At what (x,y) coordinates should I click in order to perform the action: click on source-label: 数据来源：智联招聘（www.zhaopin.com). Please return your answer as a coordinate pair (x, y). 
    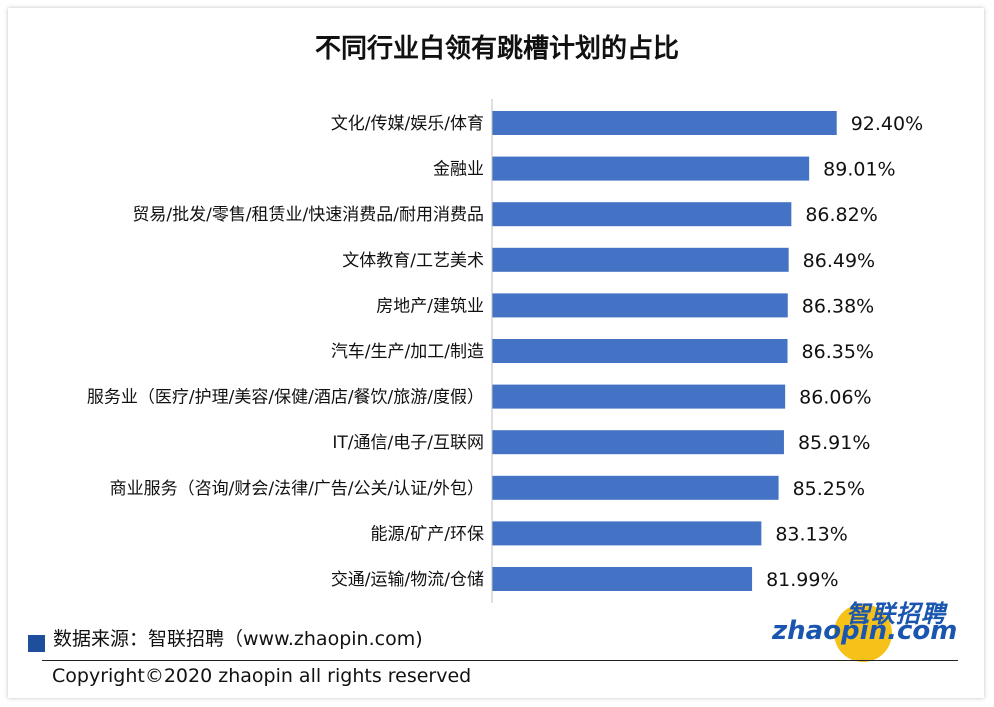
    Looking at the image, I should click on (238, 639).